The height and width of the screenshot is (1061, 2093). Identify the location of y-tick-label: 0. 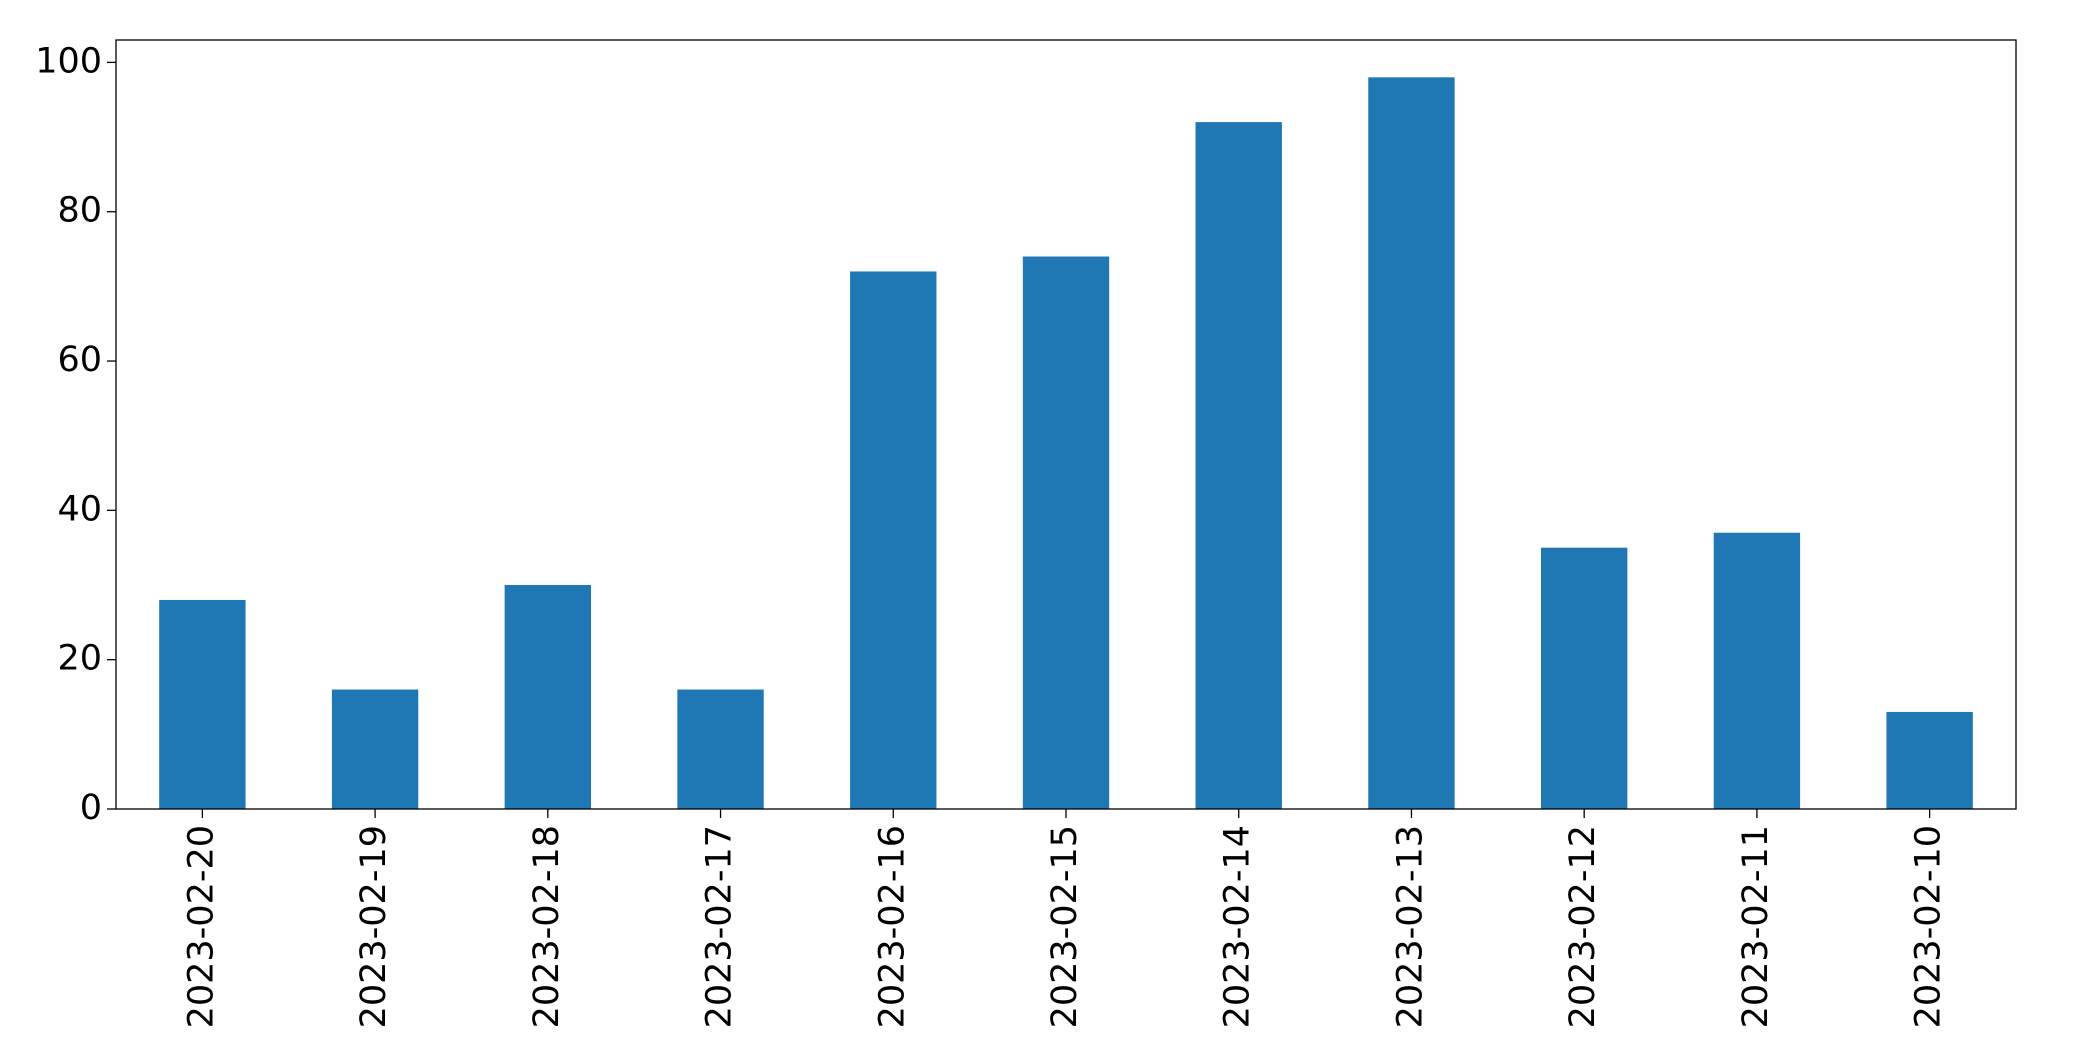
(91, 808).